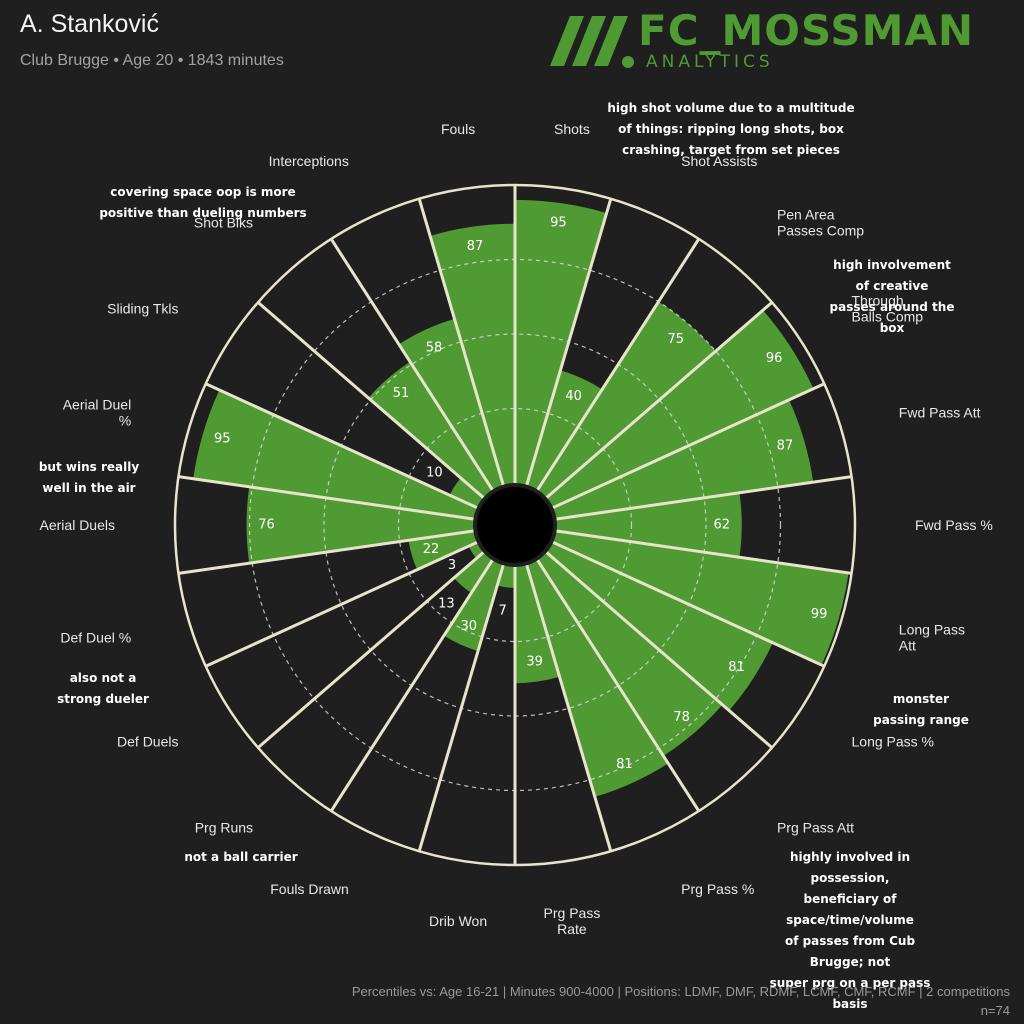 The image size is (1024, 1024). I want to click on radar-grid-ring, so click(515, 525).